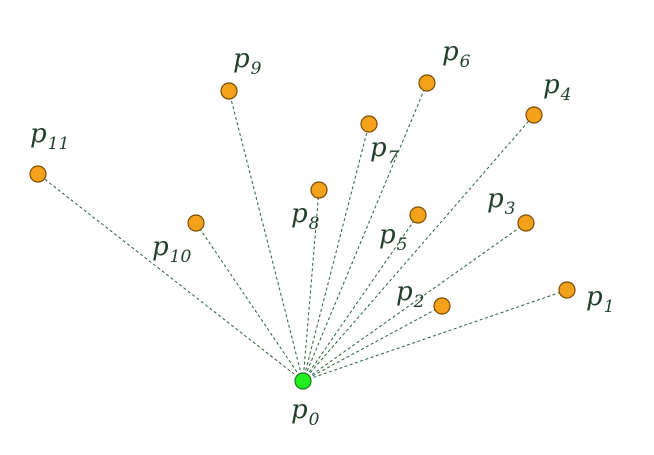 The width and height of the screenshot is (654, 455). Describe the element at coordinates (319, 190) in the screenshot. I see `point-p8` at that location.